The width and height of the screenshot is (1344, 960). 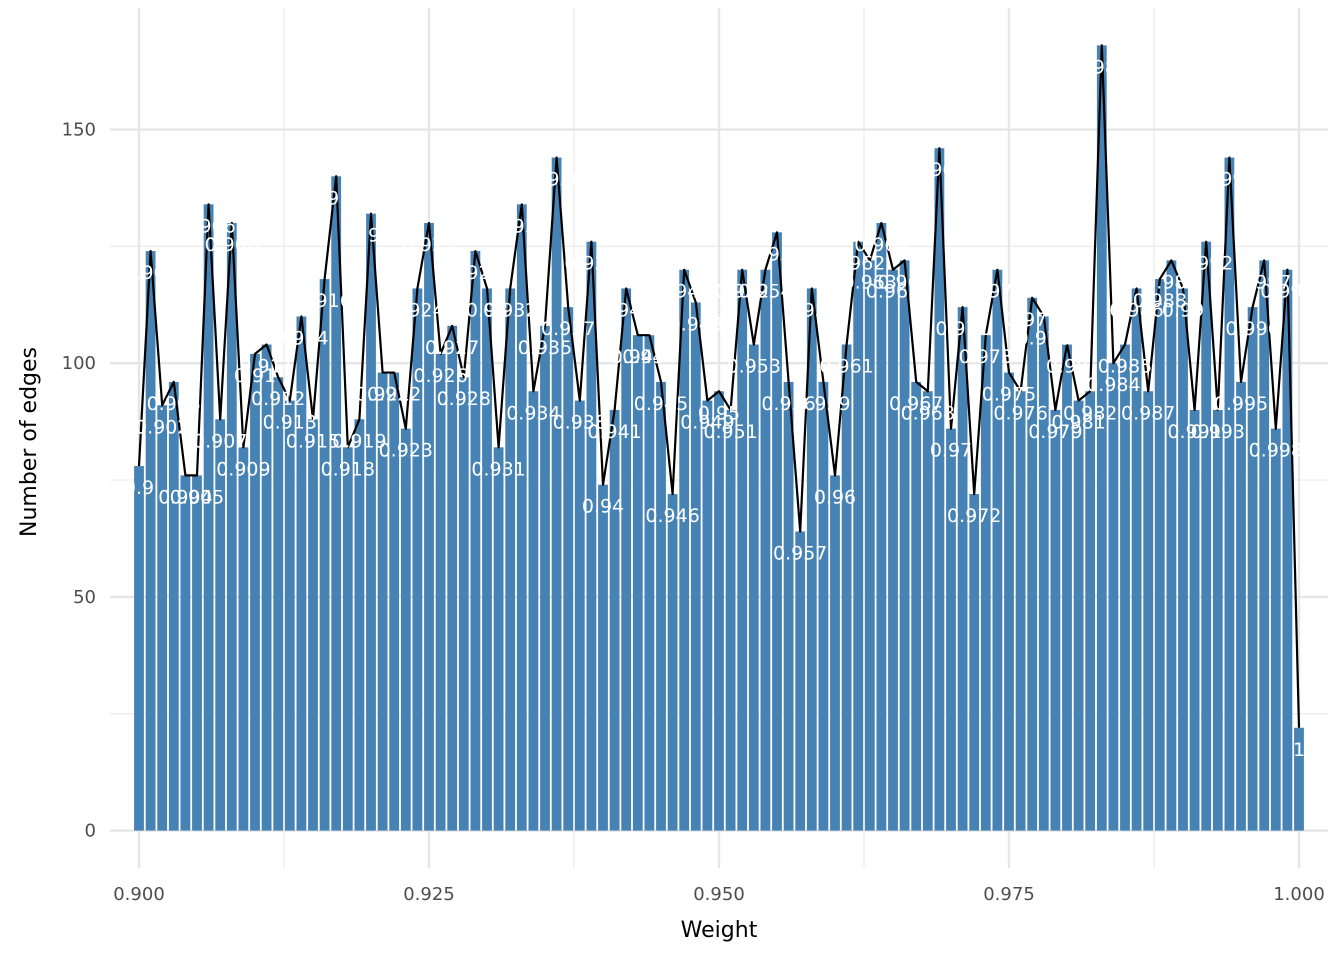 What do you see at coordinates (290, 423) in the screenshot?
I see `bar-value-label: 0.913` at bounding box center [290, 423].